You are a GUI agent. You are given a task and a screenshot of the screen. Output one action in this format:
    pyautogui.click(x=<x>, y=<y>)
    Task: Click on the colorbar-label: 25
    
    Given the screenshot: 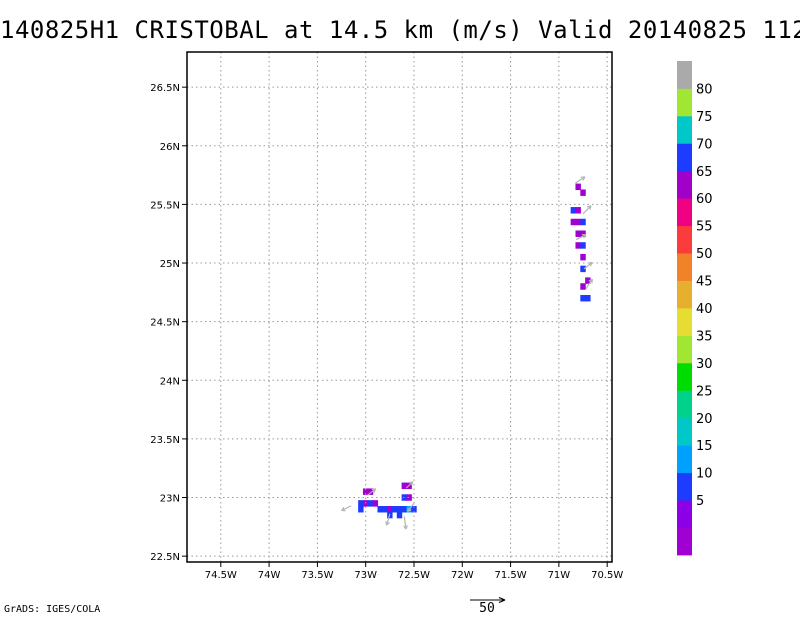 What is the action you would take?
    pyautogui.click(x=704, y=391)
    